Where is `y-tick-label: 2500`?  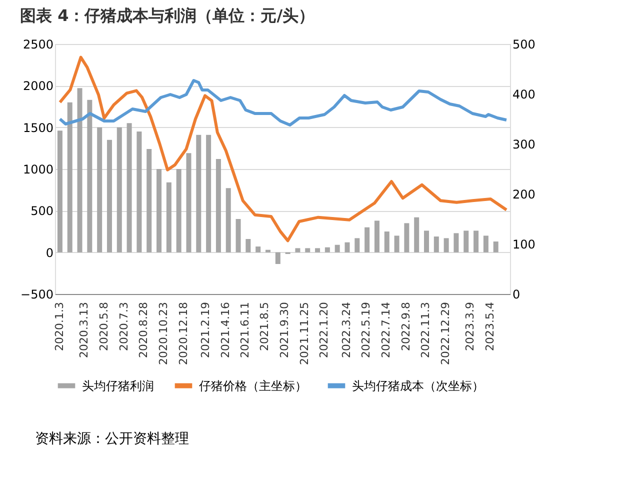
y-tick-label: 2500 is located at coordinates (38, 45).